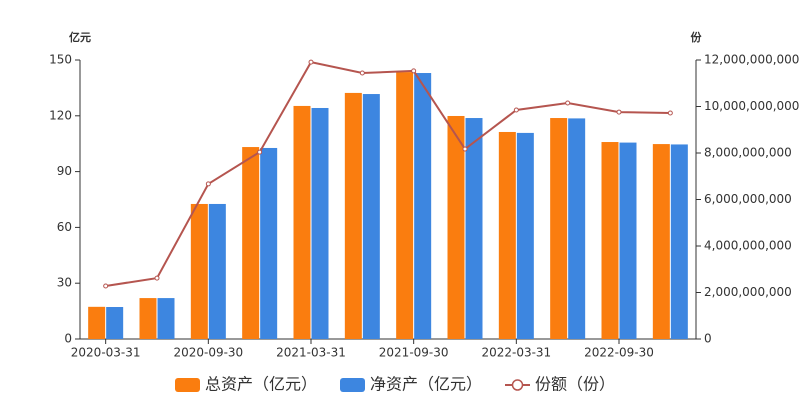  What do you see at coordinates (106, 353) in the screenshot?
I see `x-tick-label: 2020-03-31` at bounding box center [106, 353].